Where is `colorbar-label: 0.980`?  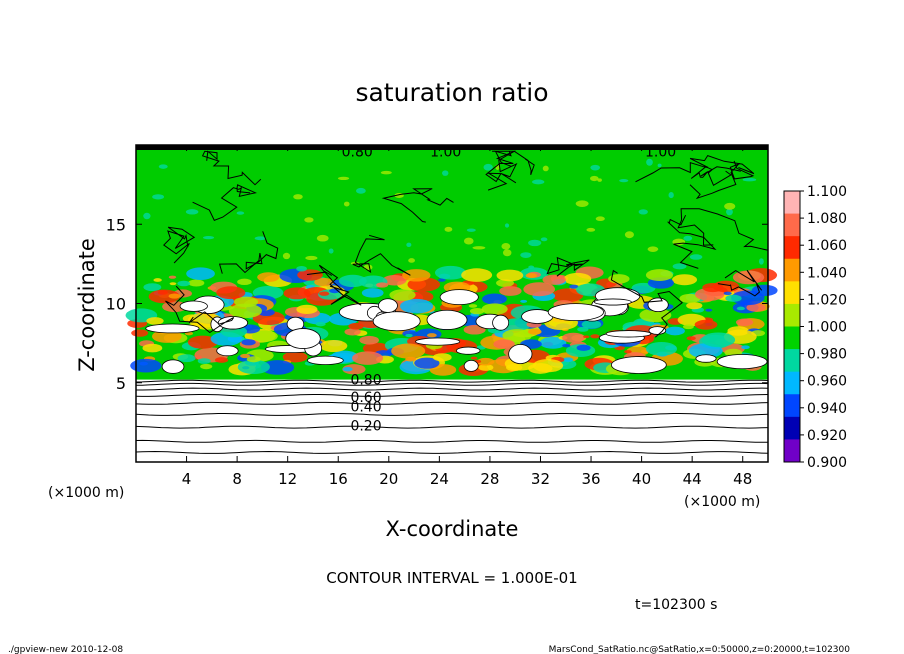 colorbar-label: 0.980 is located at coordinates (827, 355).